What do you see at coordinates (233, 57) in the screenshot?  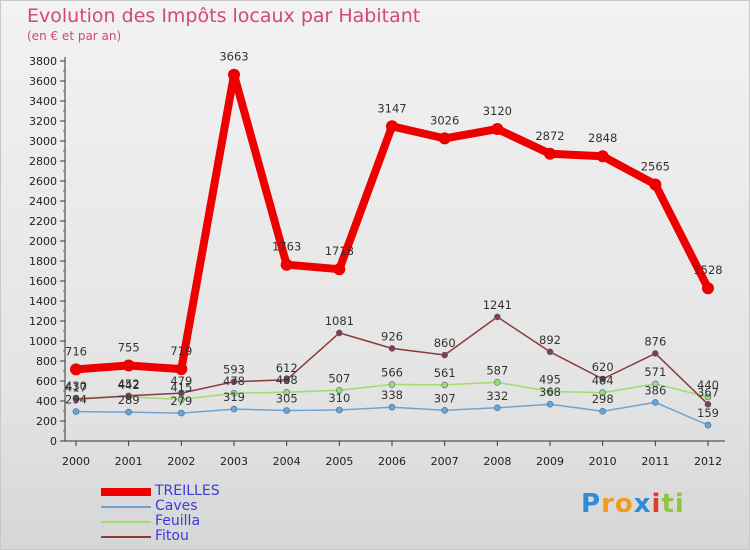 I see `data-label: 3663` at bounding box center [233, 57].